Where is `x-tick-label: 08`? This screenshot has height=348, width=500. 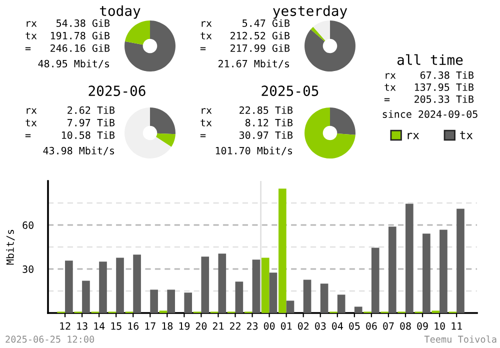
x-tick-label: 08 is located at coordinates (405, 326).